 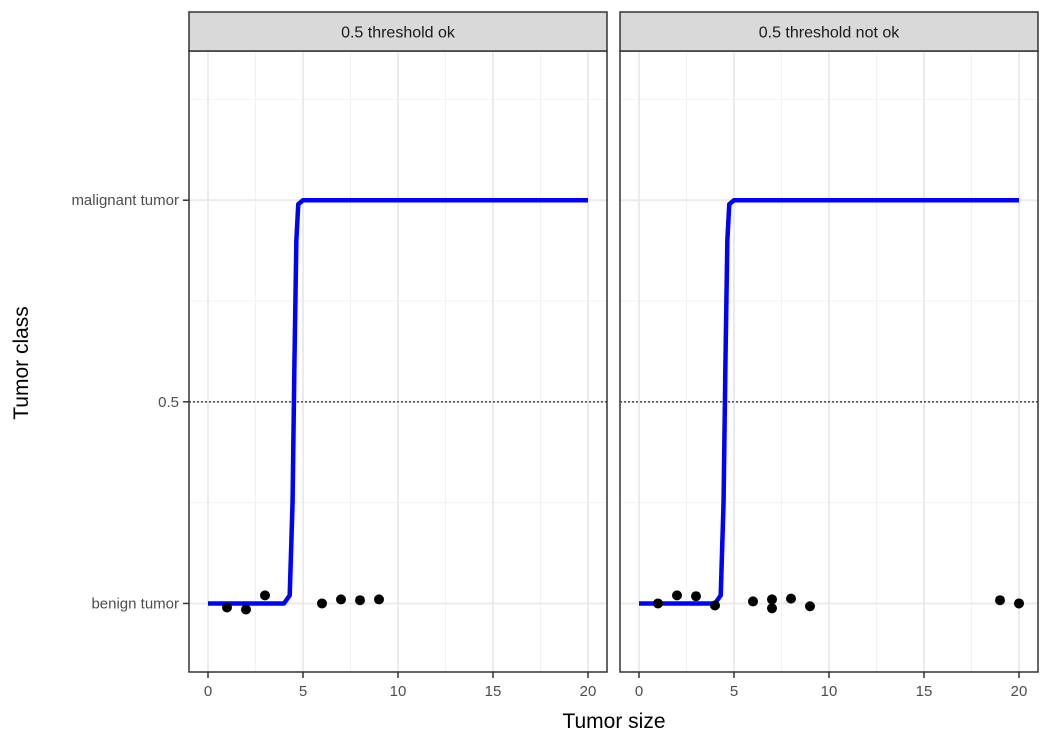 I want to click on strip-title: 0.5 threshold ok, so click(x=398, y=33).